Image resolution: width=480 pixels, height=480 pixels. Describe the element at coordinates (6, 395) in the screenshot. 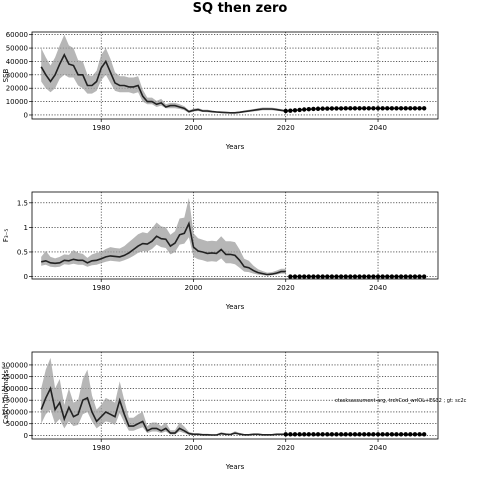

I see `y-axis-label: Catch (biomass)` at that location.